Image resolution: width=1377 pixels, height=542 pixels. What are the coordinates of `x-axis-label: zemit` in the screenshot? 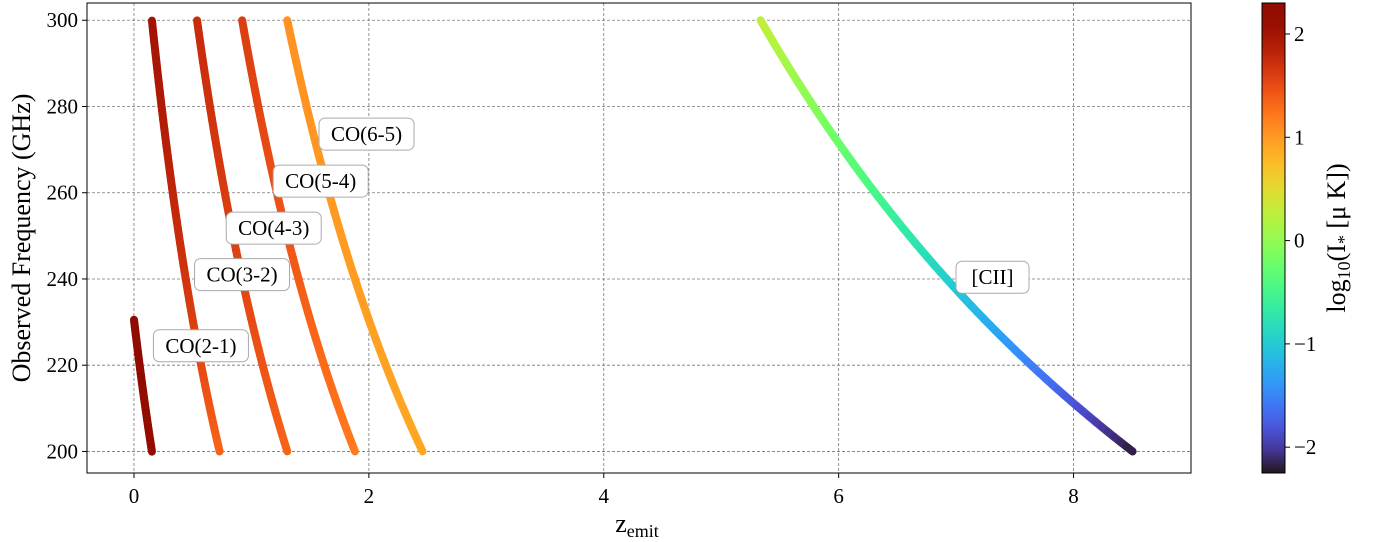 It's located at (637, 525).